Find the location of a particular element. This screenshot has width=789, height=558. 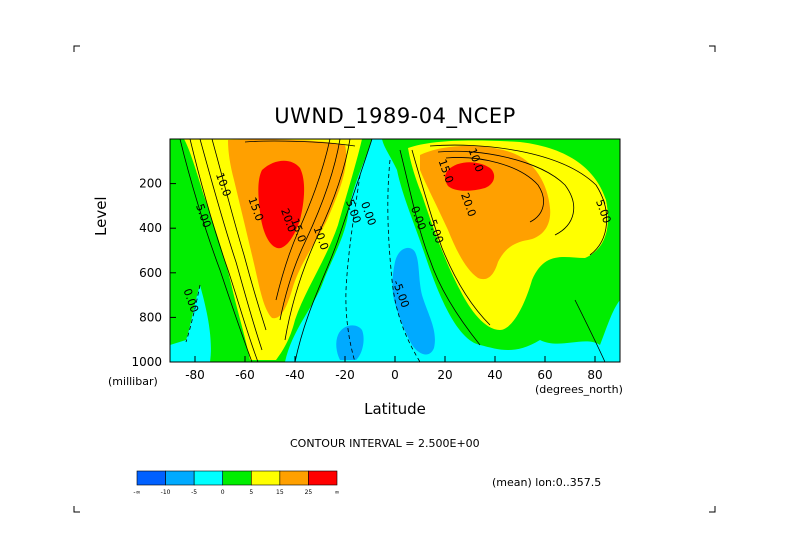

y-tick-label: 200 is located at coordinates (150, 184).